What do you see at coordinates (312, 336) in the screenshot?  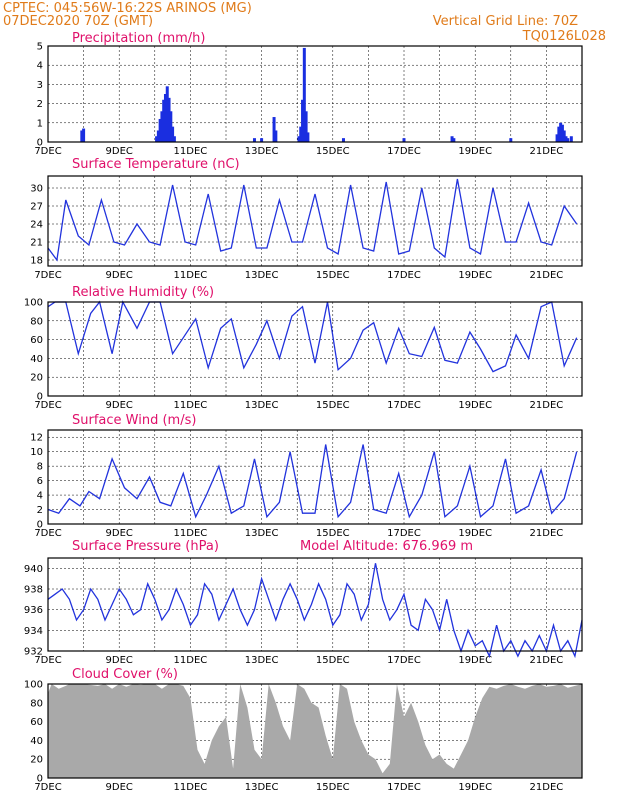 I see `rh-series-line` at bounding box center [312, 336].